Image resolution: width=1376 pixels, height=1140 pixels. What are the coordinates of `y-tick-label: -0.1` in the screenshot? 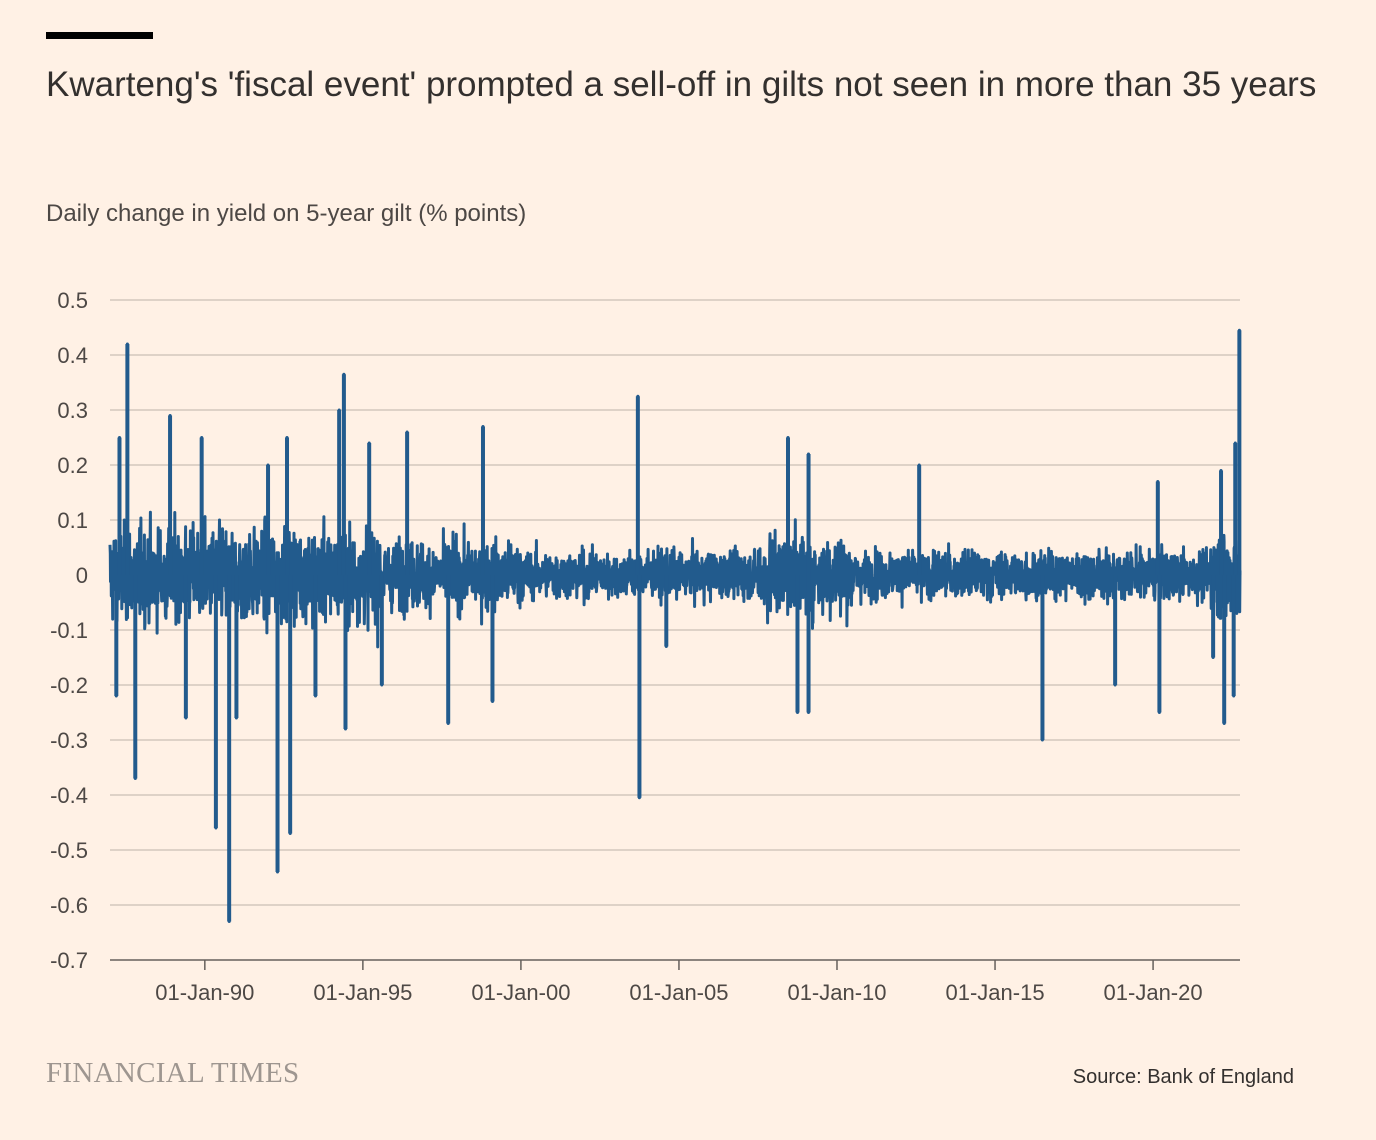 It's located at (69, 630).